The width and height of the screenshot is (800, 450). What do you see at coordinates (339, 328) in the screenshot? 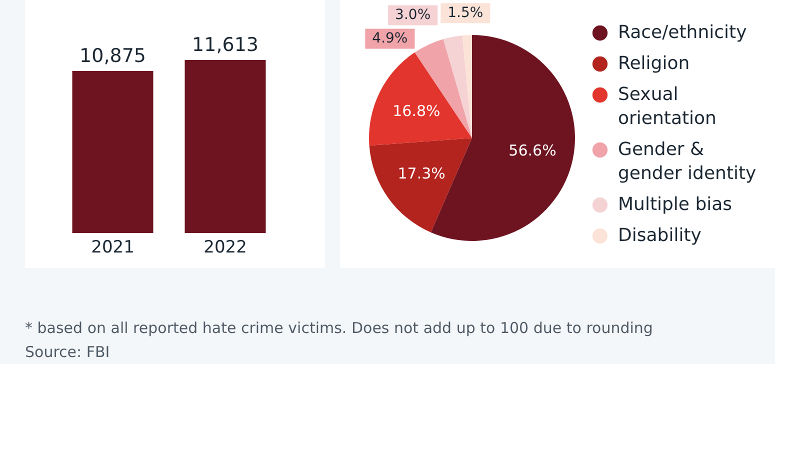
I see `text: * based on all reported hate crime victims. Does not add up to 100 due to rounding` at bounding box center [339, 328].